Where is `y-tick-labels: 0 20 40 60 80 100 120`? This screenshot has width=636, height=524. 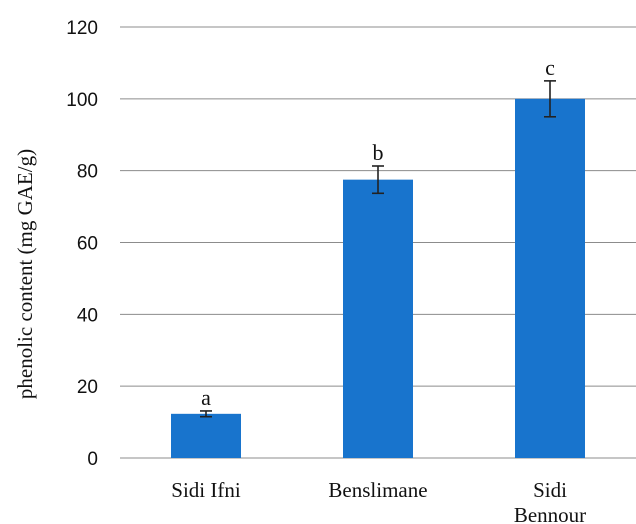 y-tick-labels: 0 20 40 60 80 100 120 is located at coordinates (82, 244).